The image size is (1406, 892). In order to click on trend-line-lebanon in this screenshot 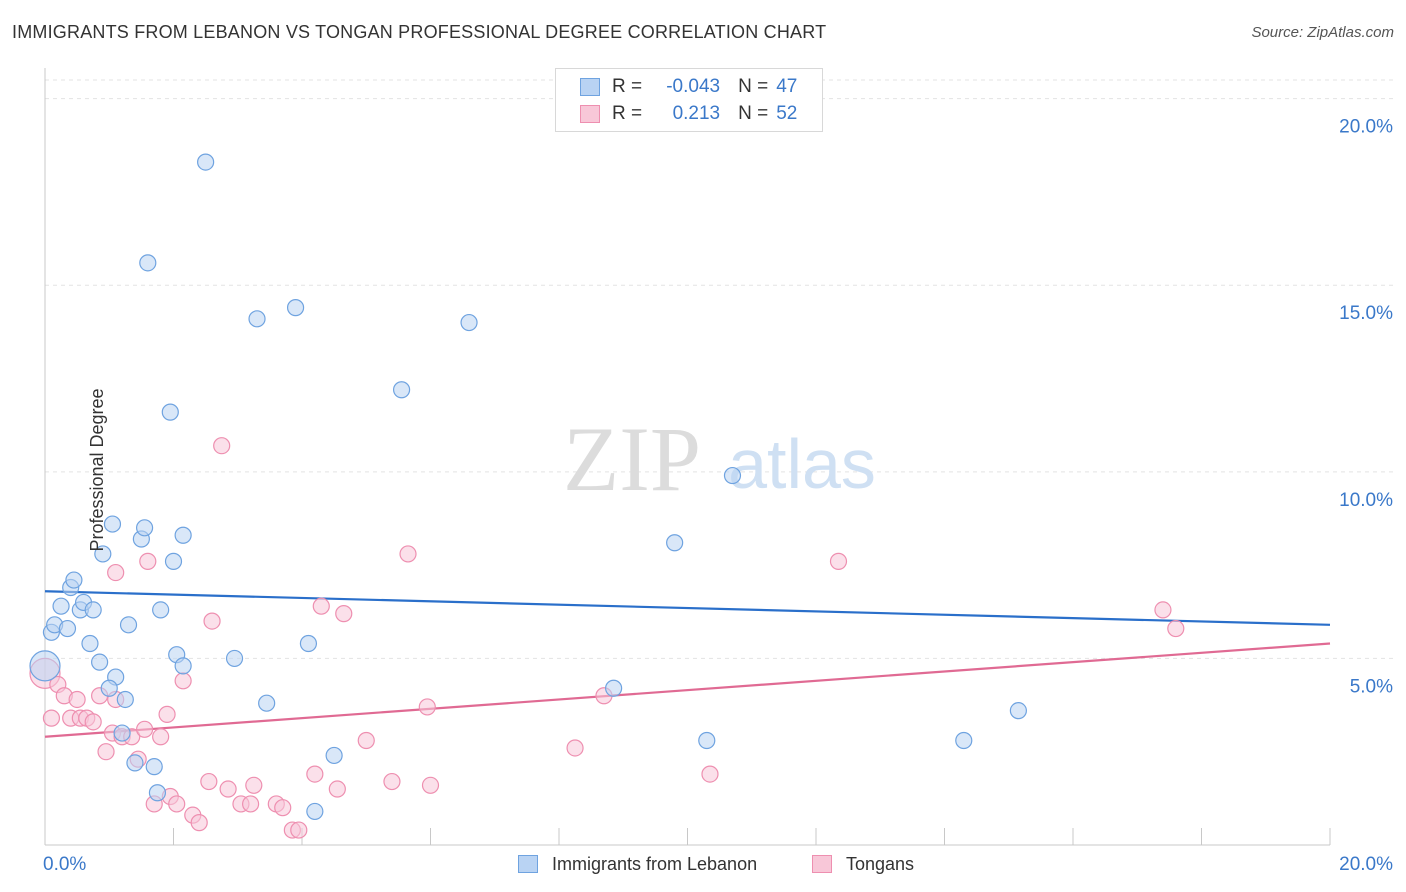, I will do `click(687, 608)`.